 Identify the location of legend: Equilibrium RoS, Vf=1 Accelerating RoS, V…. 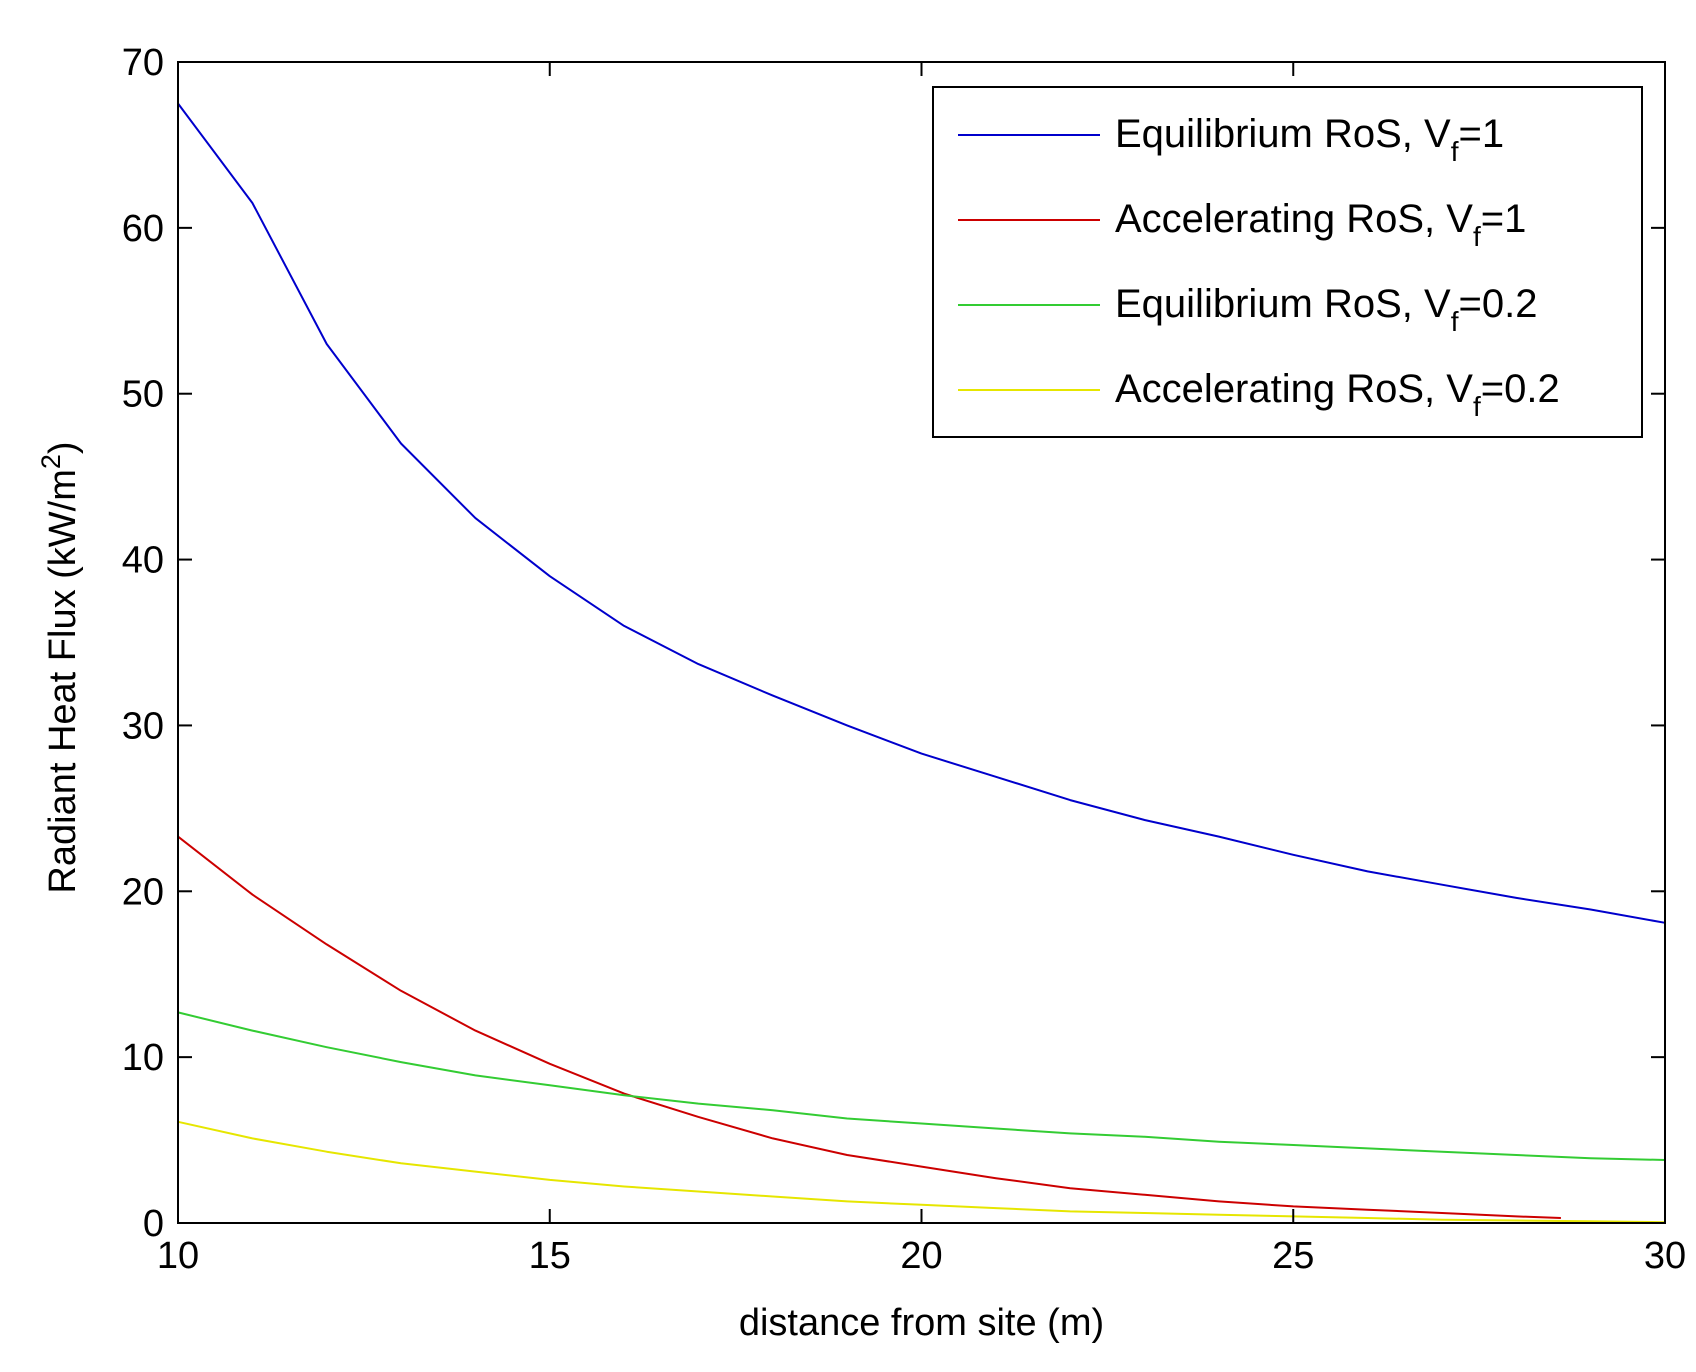
(1287, 262).